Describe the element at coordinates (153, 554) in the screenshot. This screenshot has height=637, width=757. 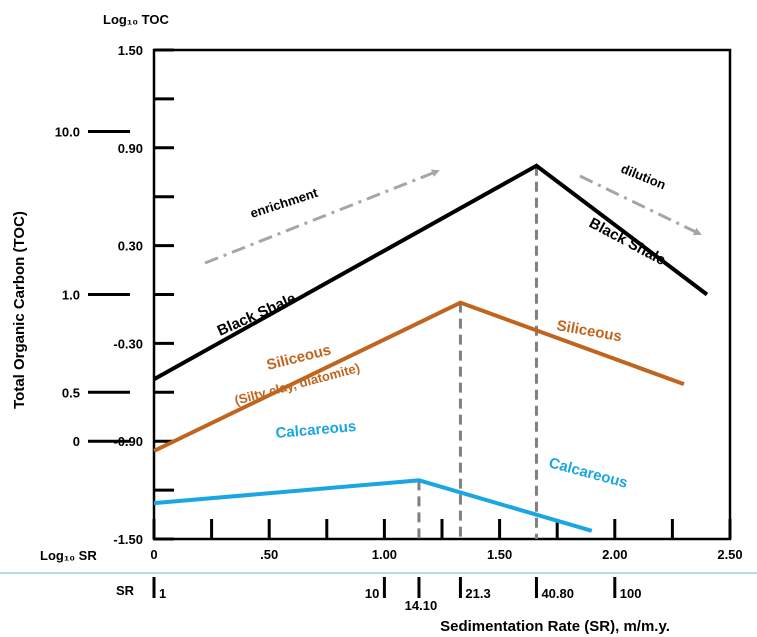
I see `x-tick-label: 0` at that location.